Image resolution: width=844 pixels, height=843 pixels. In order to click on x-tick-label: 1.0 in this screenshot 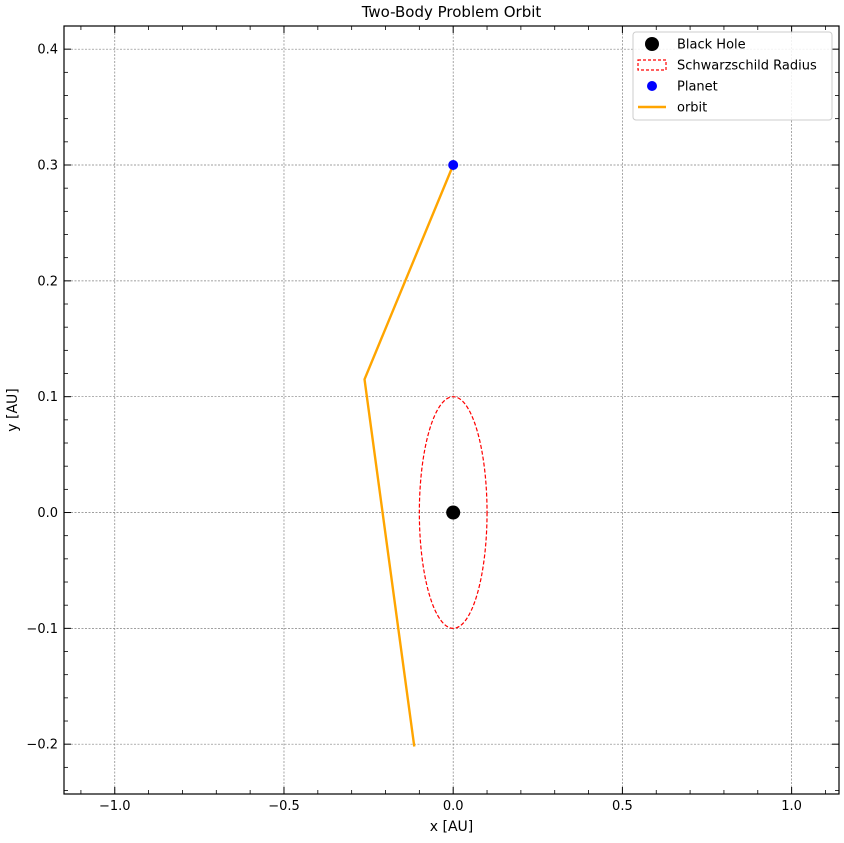, I will do `click(791, 806)`.